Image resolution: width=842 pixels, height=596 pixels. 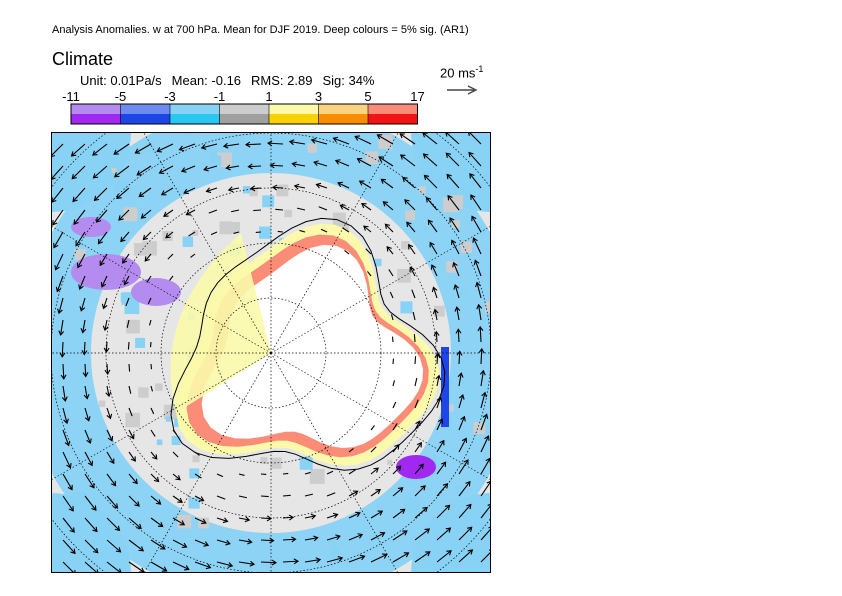 I want to click on colorbar: -11 -5 -3 -1 1 3 5 17, so click(x=243, y=107).